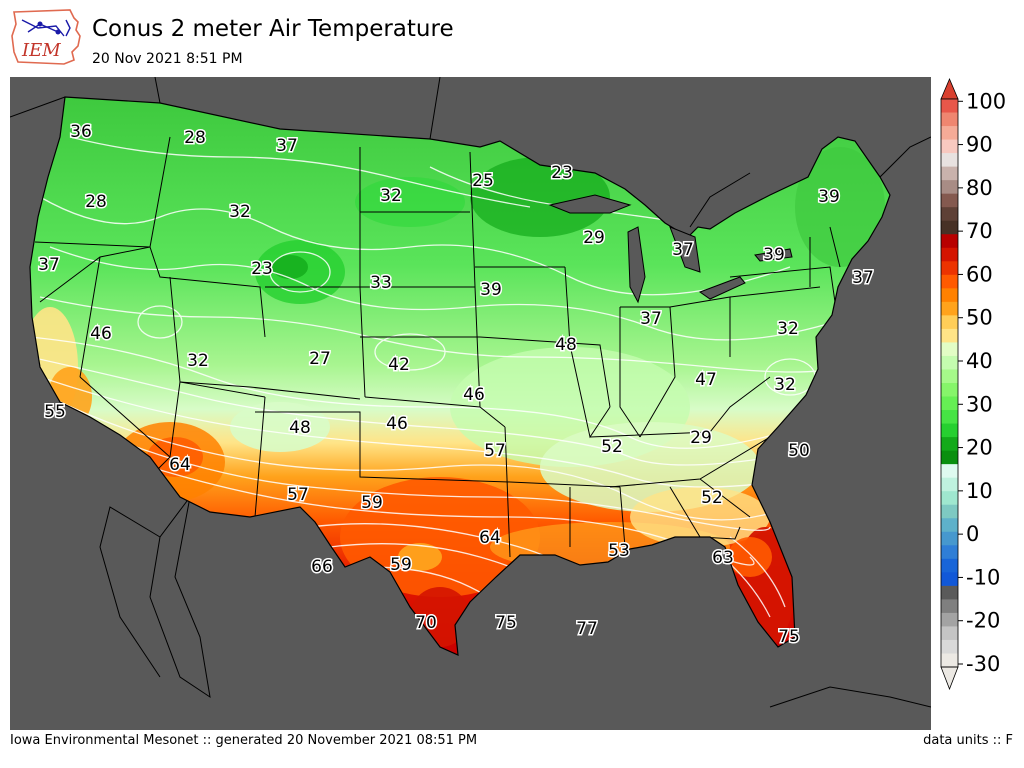 Image resolution: width=1024 pixels, height=768 pixels. What do you see at coordinates (723, 558) in the screenshot?
I see `station-temp-label: 63` at bounding box center [723, 558].